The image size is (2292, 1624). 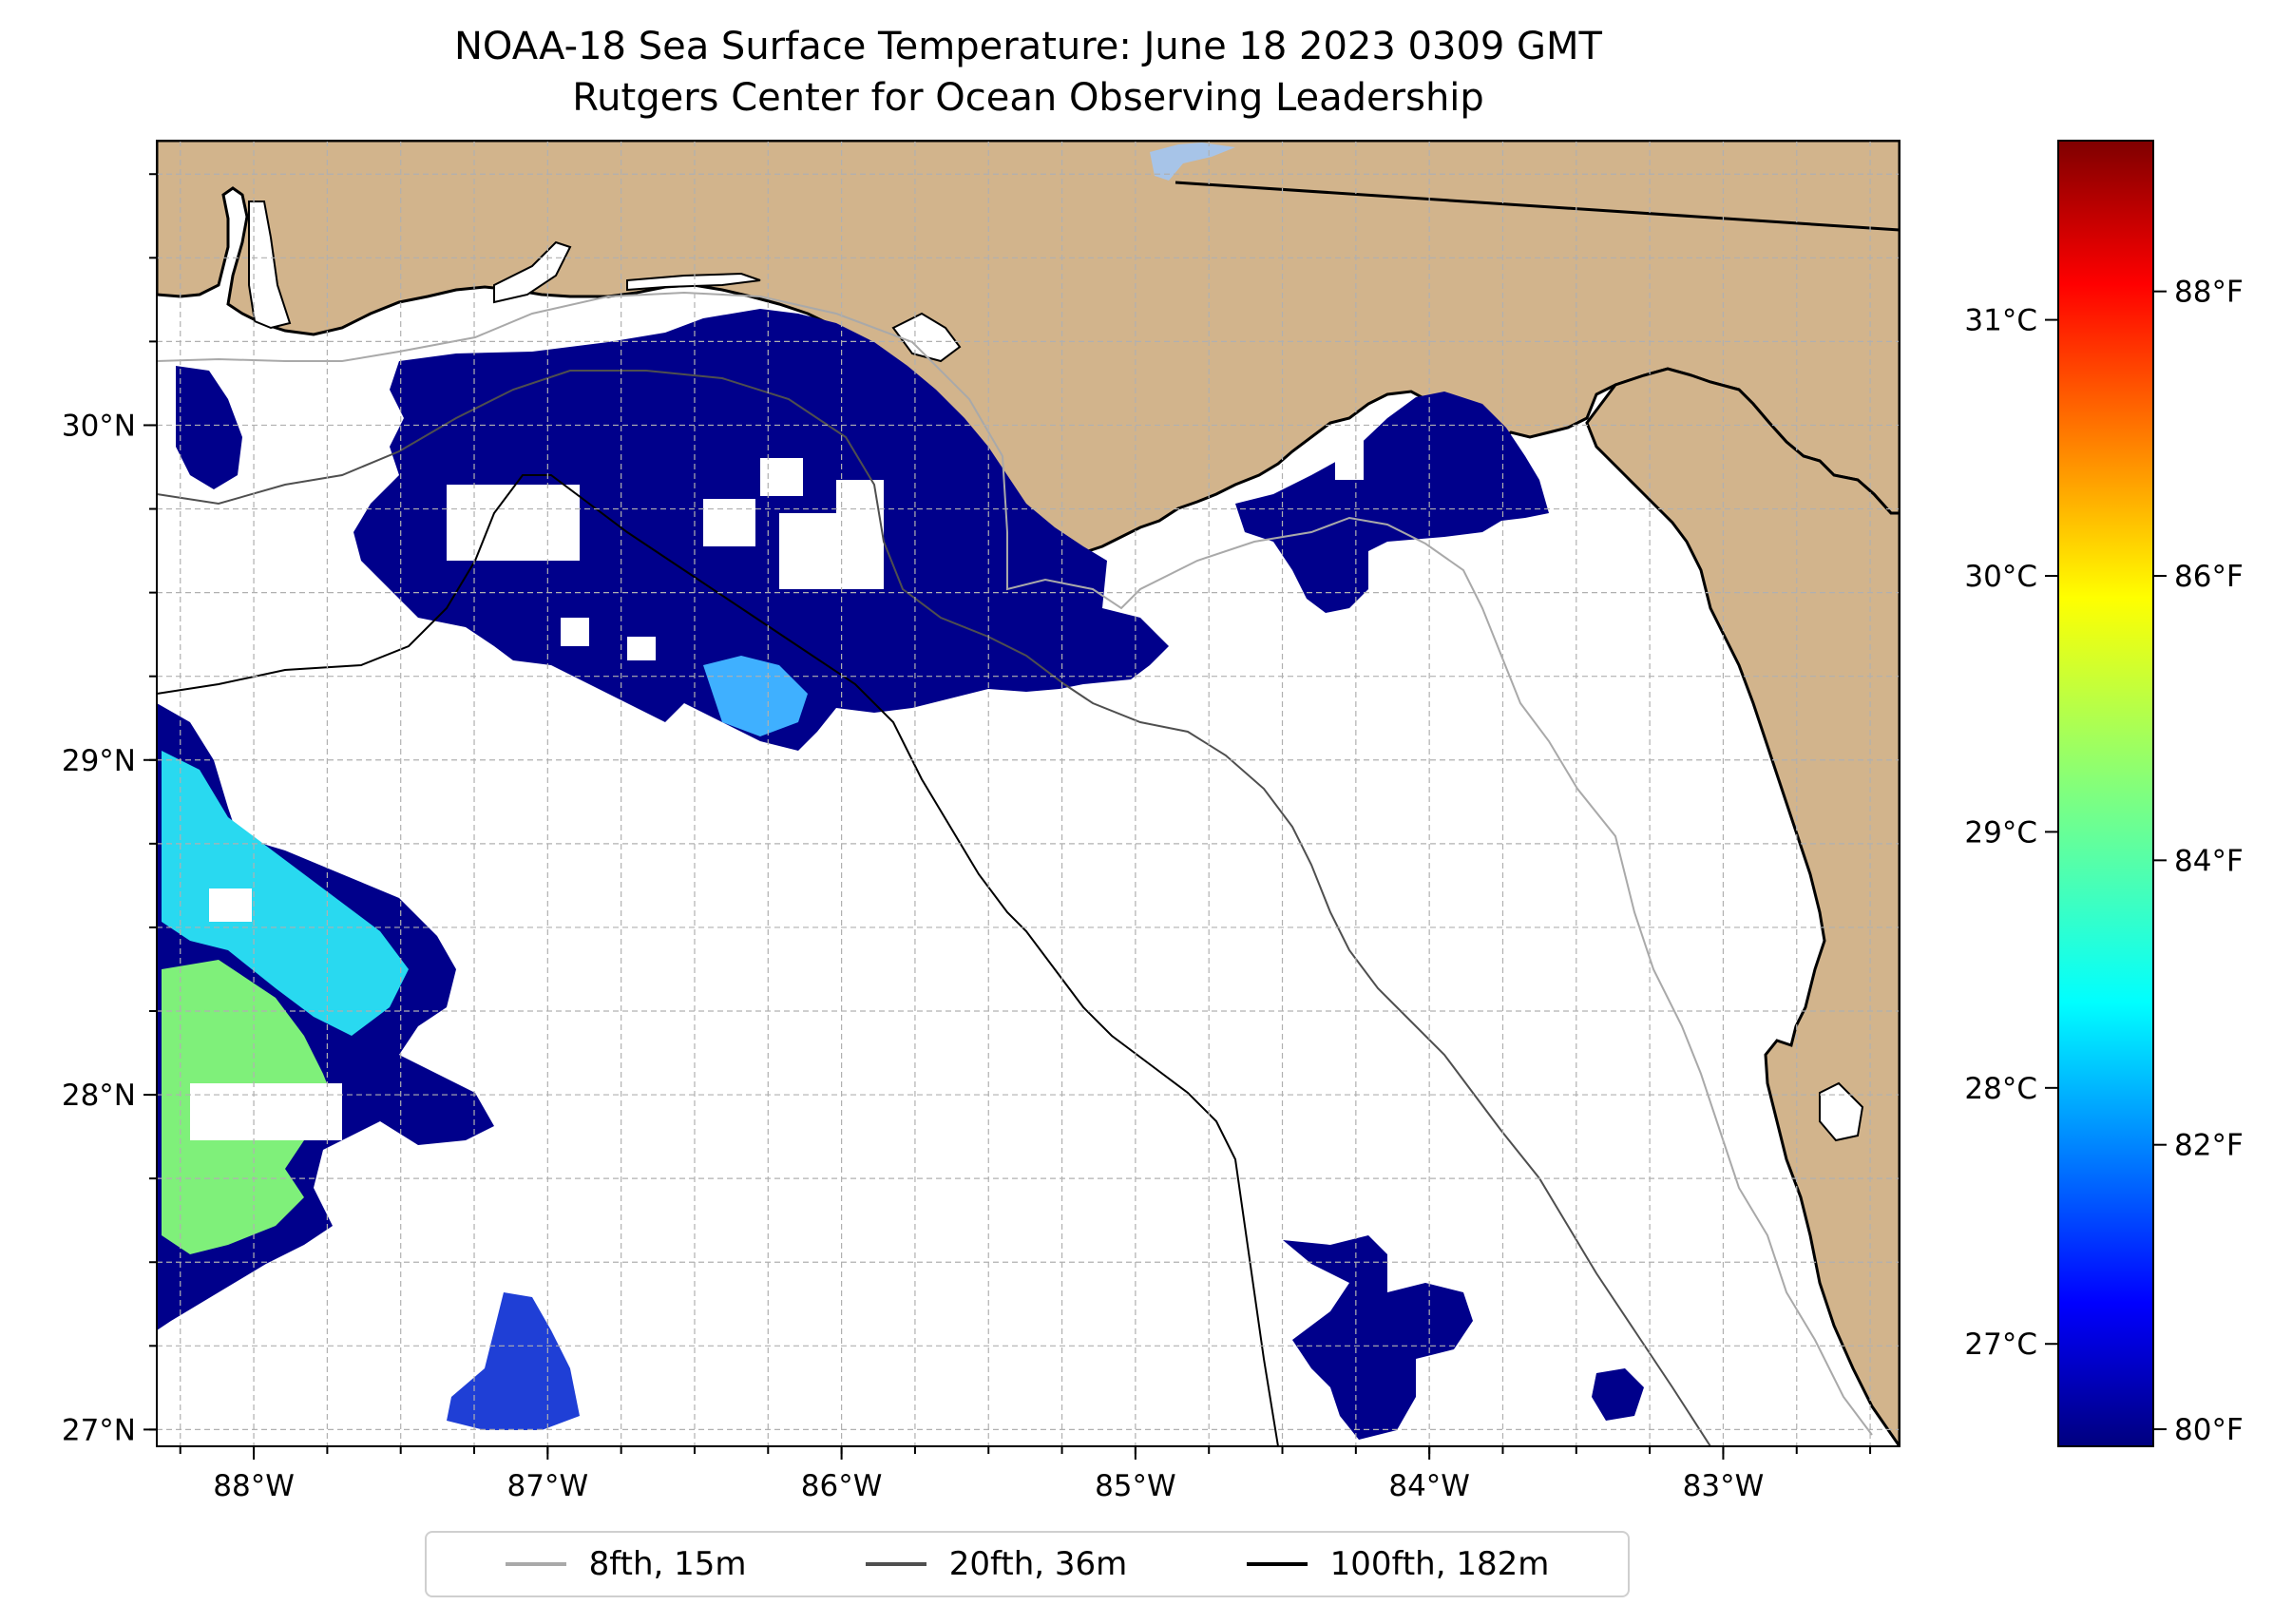 What do you see at coordinates (2209, 861) in the screenshot?
I see `colorbar-label-fahrenheit: 84°F` at bounding box center [2209, 861].